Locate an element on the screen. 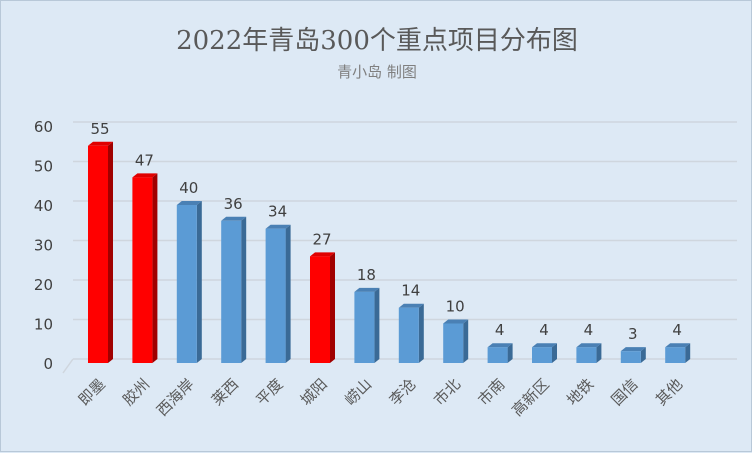 The height and width of the screenshot is (453, 752). y-tick-label: 10 is located at coordinates (43, 325).